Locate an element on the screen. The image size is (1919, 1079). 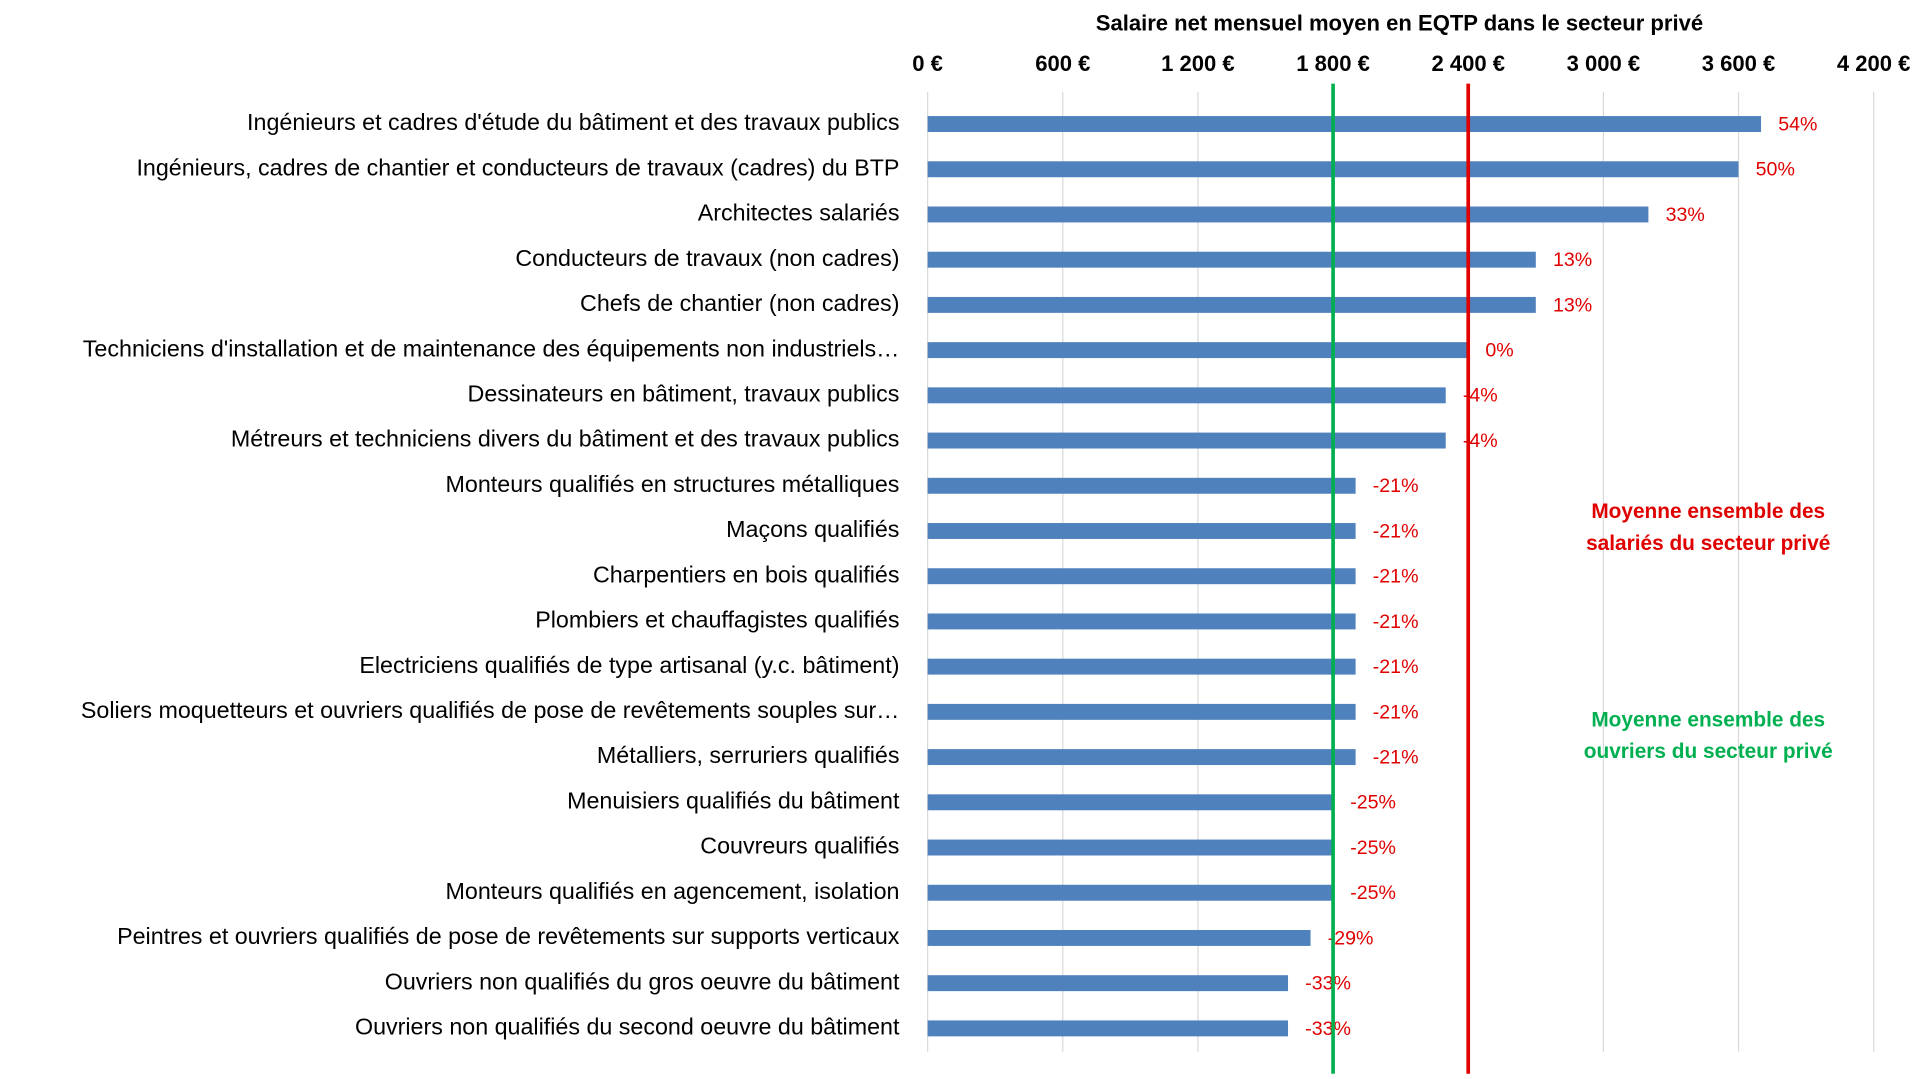
deviation-label: 54% is located at coordinates (1797, 124).